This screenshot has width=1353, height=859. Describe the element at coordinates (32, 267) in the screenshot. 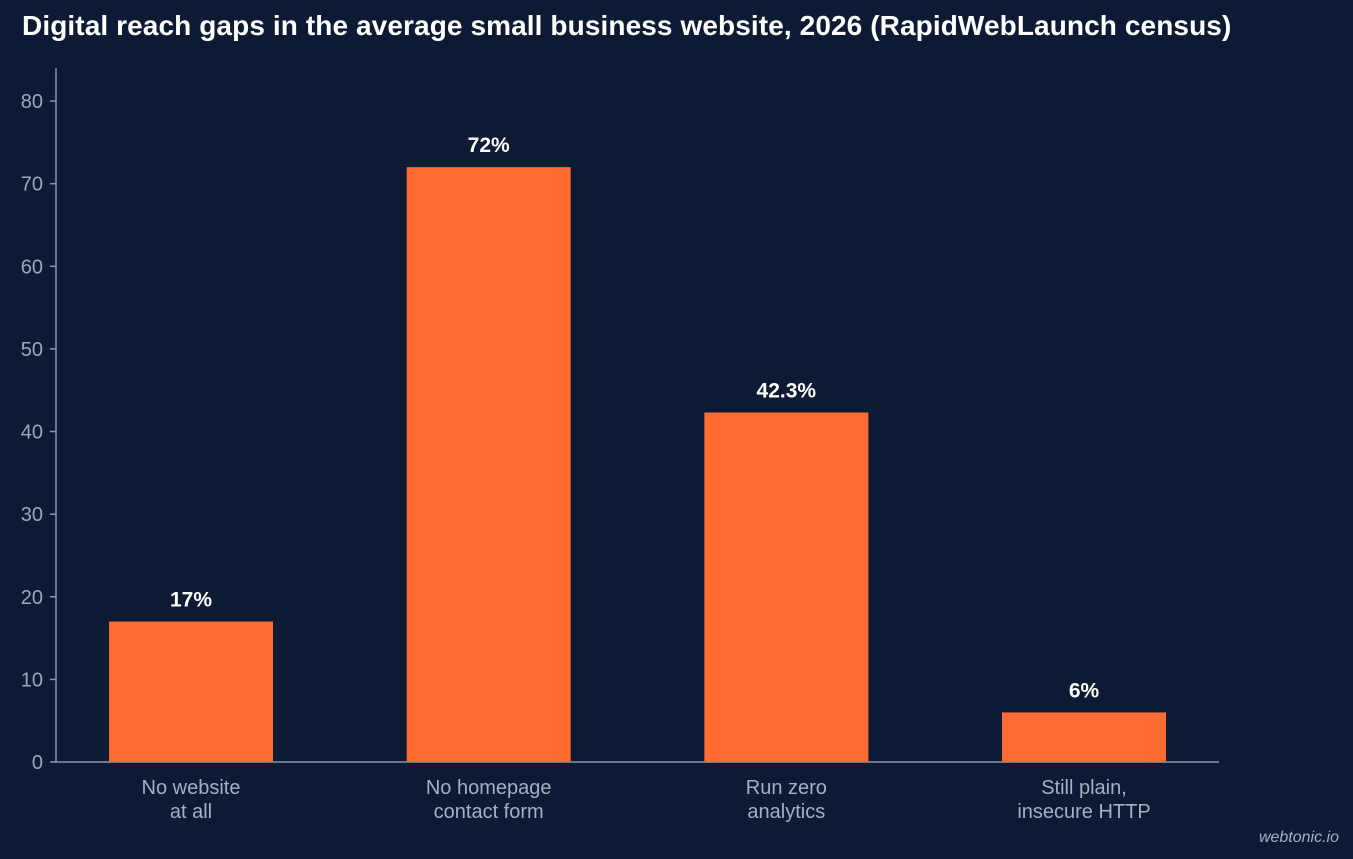

I see `y-tick-label: 60` at that location.